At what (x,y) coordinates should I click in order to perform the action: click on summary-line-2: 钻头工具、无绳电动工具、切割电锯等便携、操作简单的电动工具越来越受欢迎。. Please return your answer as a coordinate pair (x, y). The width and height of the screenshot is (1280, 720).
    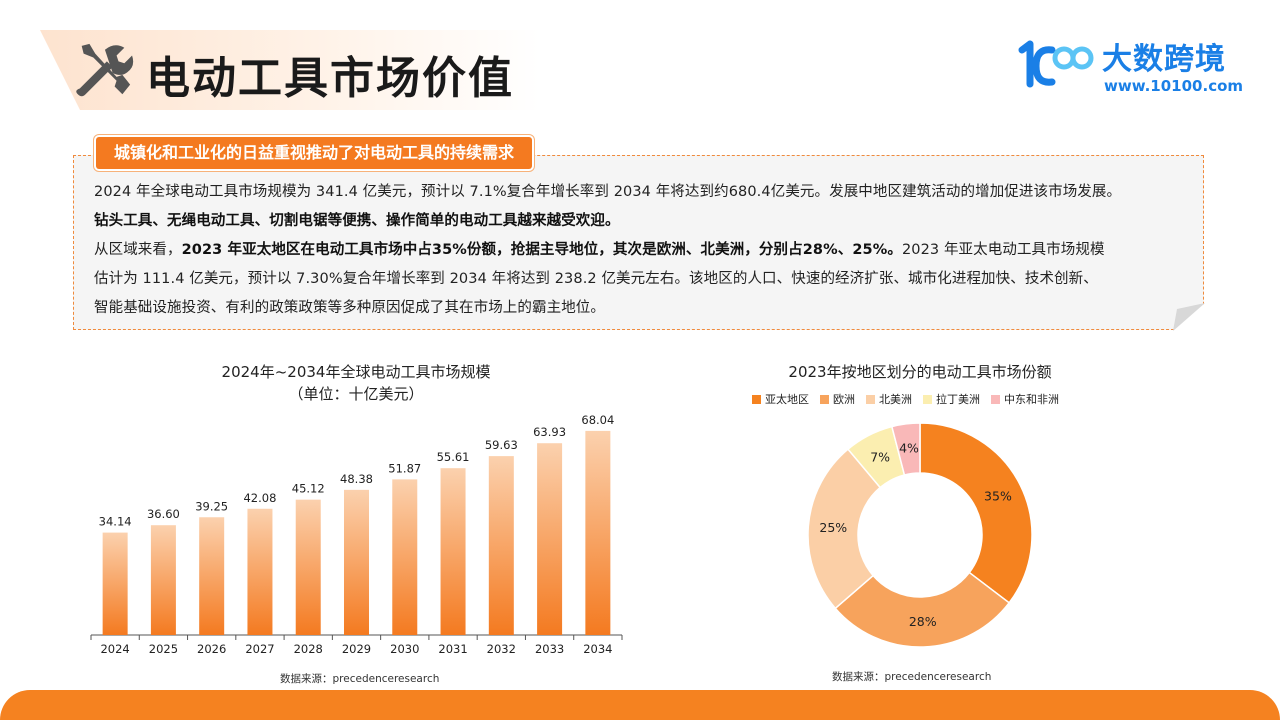
    Looking at the image, I should click on (357, 219).